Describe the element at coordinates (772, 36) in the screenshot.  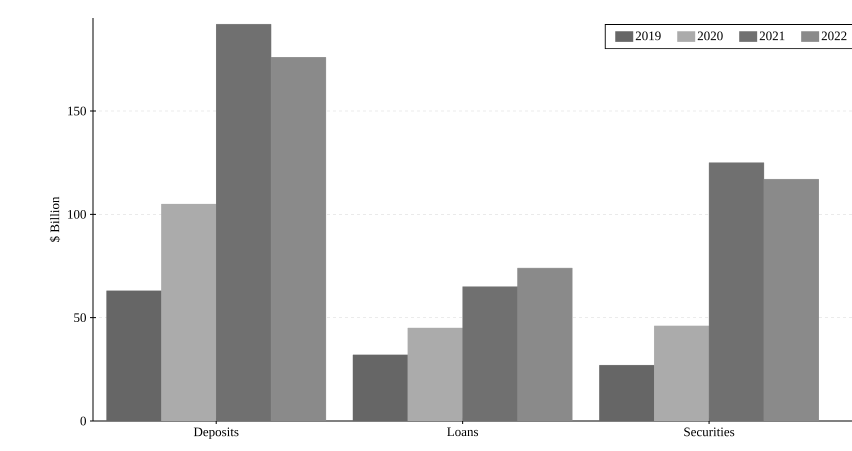
I see `legend-label: 2021` at that location.